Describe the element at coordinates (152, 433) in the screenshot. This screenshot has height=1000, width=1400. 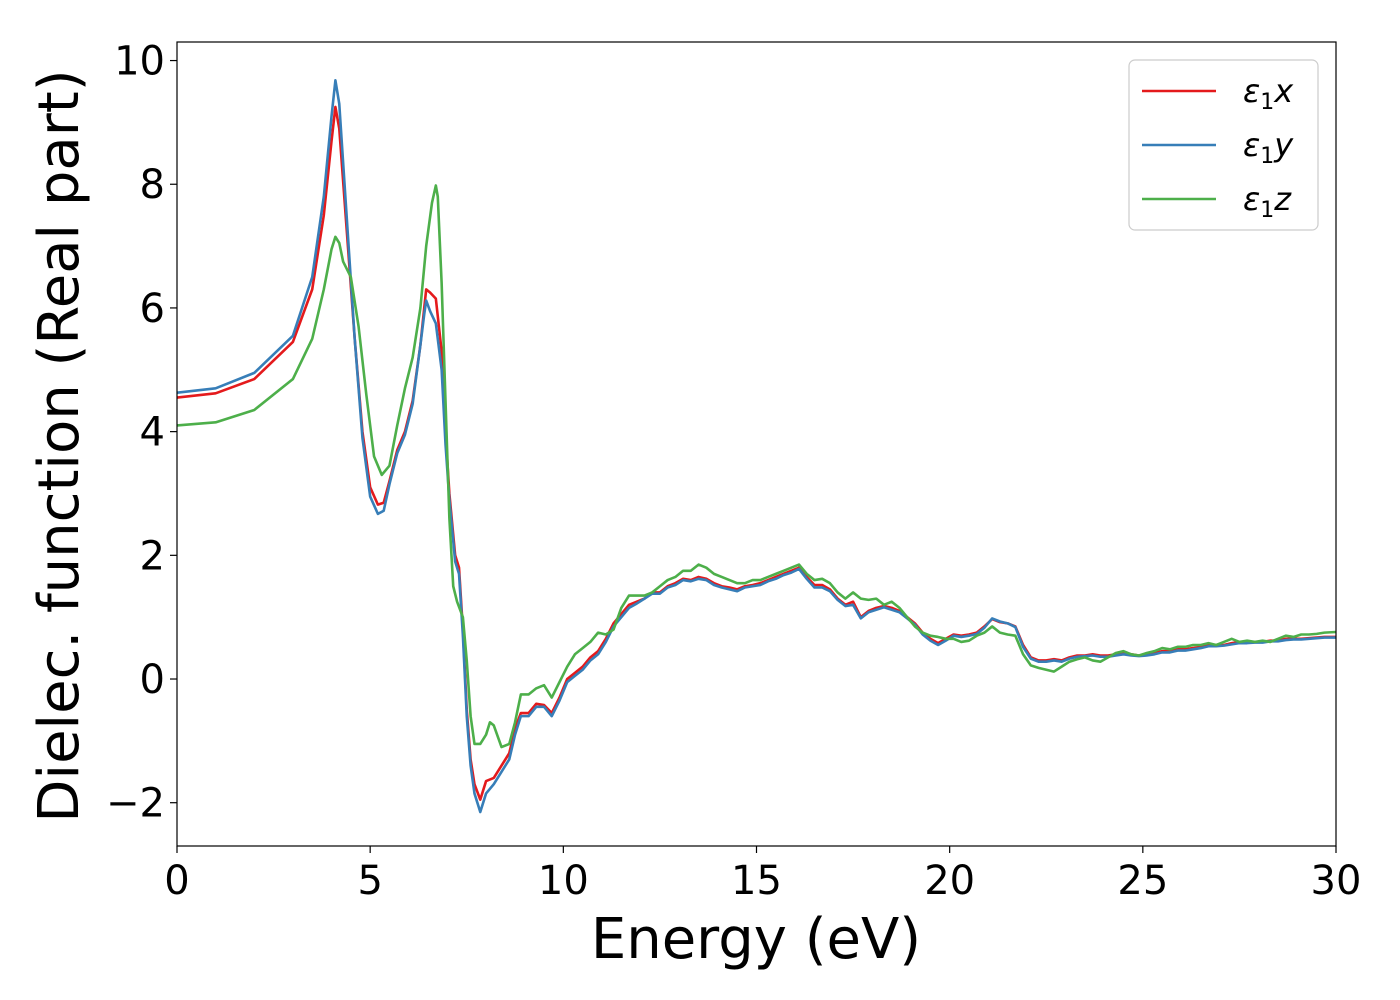
I see `y-tick-label: 4` at that location.